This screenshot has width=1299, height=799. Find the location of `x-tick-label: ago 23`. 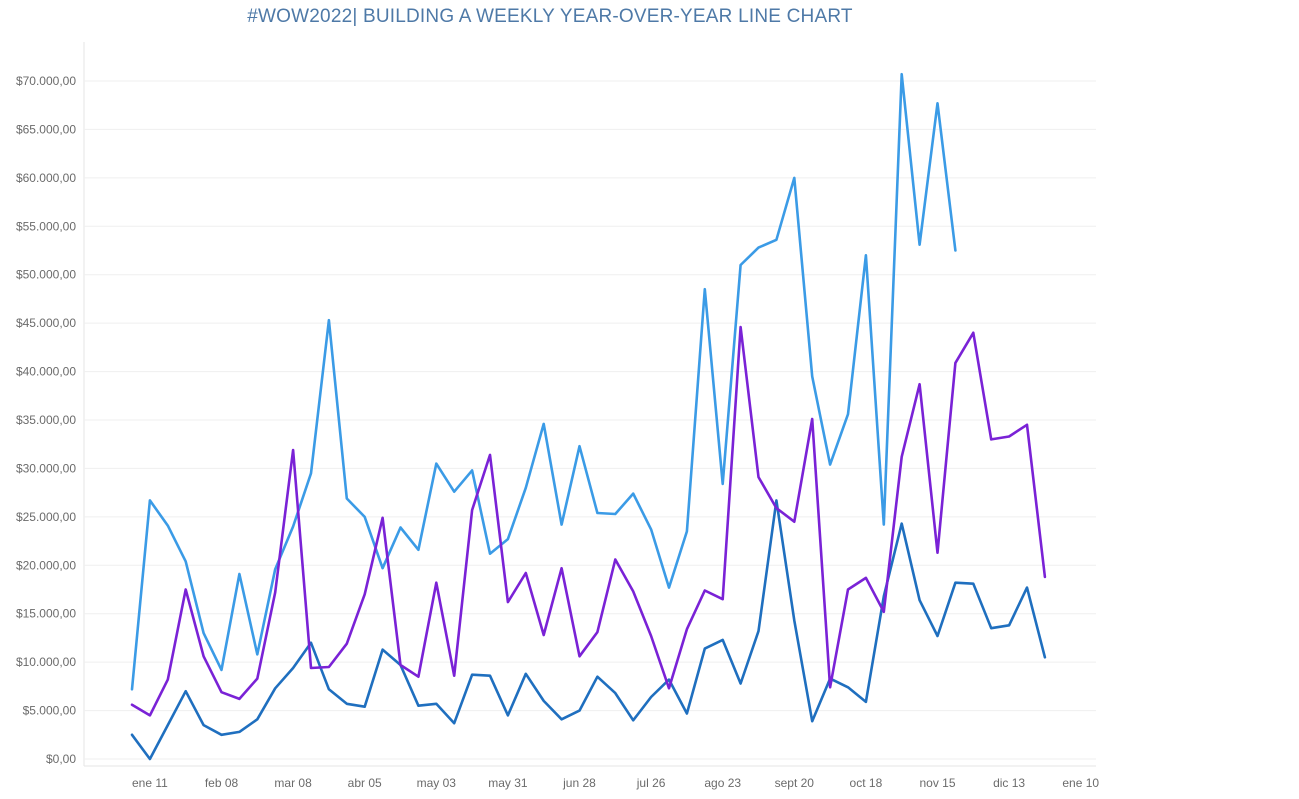

x-tick-label: ago 23 is located at coordinates (722, 783).